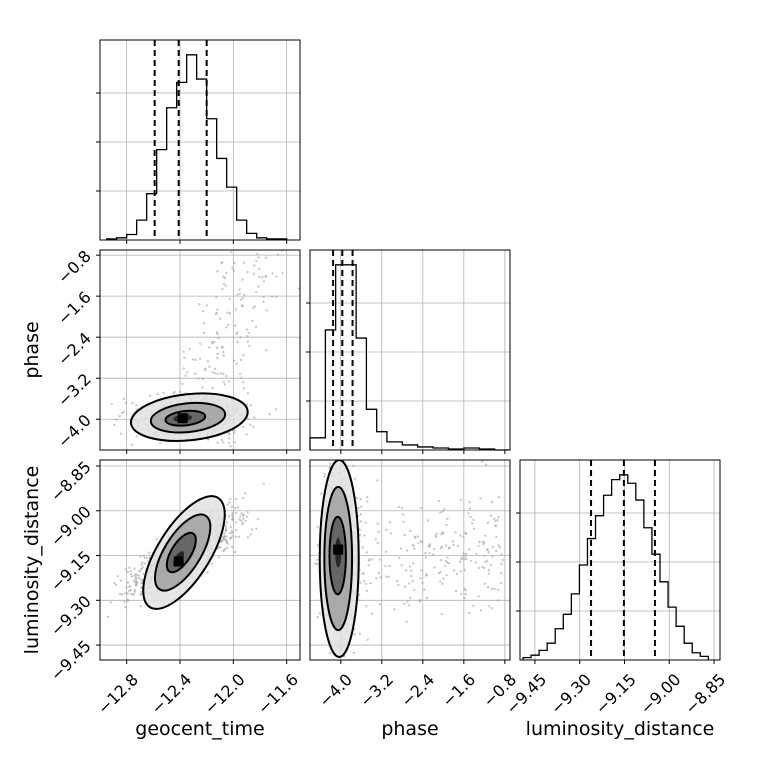  Describe the element at coordinates (335, 690) in the screenshot. I see `x-tick-label-phase: −4.0` at that location.